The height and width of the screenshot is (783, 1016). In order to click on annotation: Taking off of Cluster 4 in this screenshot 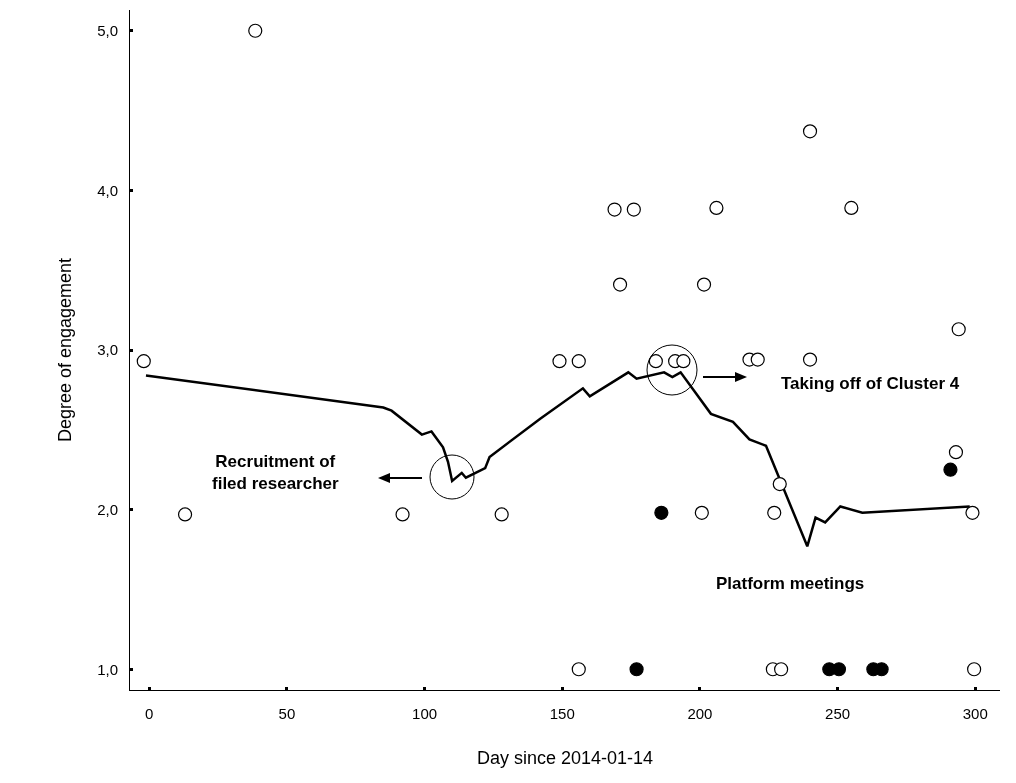, I will do `click(870, 383)`.